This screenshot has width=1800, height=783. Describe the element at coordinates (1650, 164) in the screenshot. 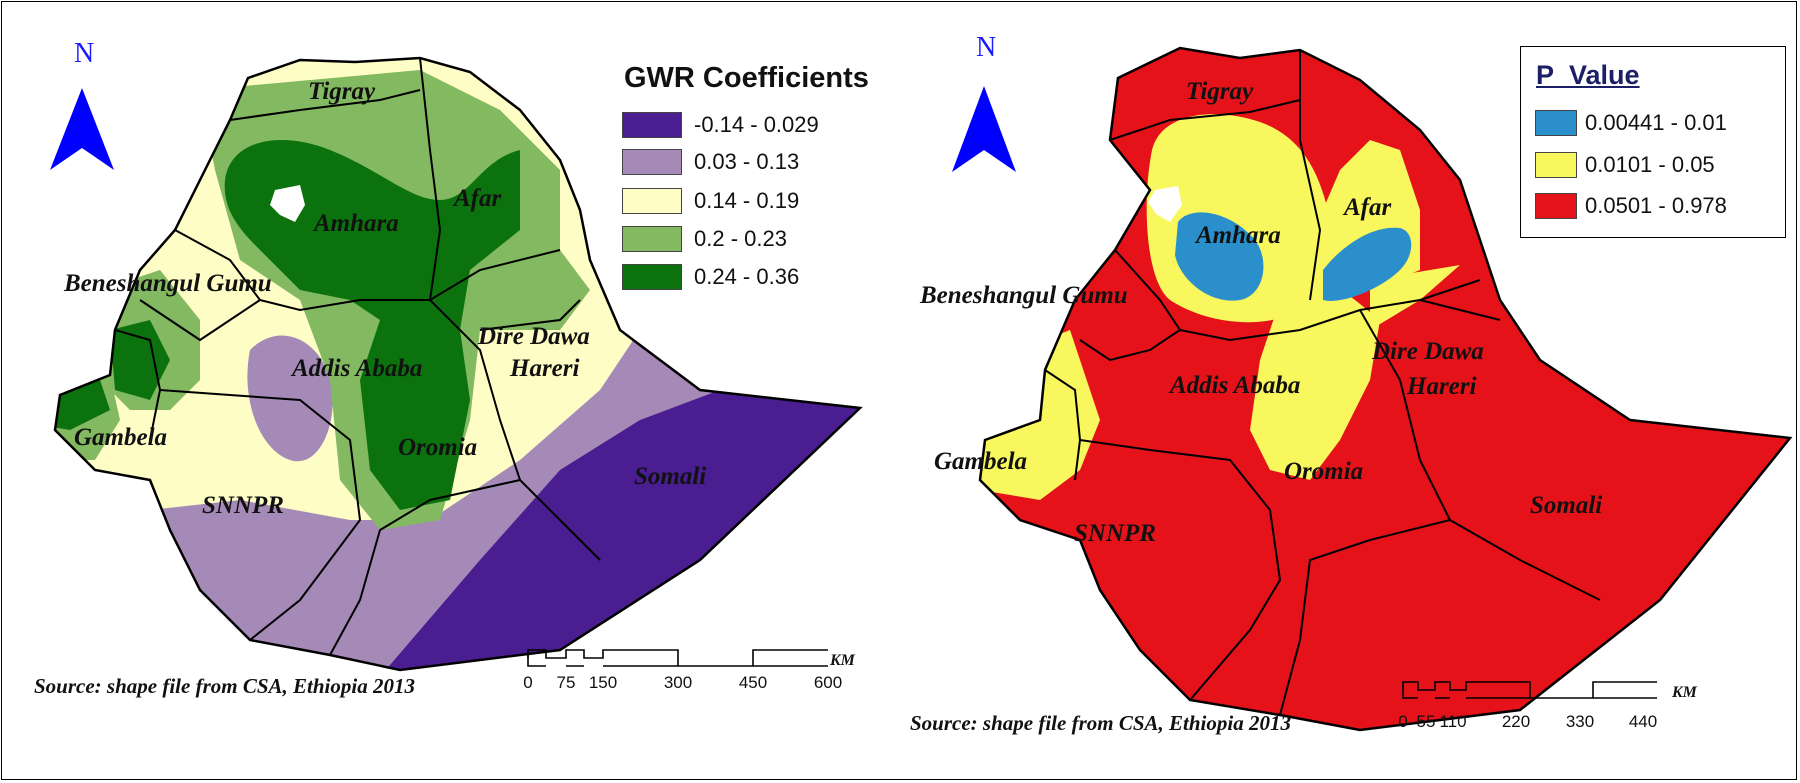

I see `legend-label: 0.0101 - 0.05` at that location.